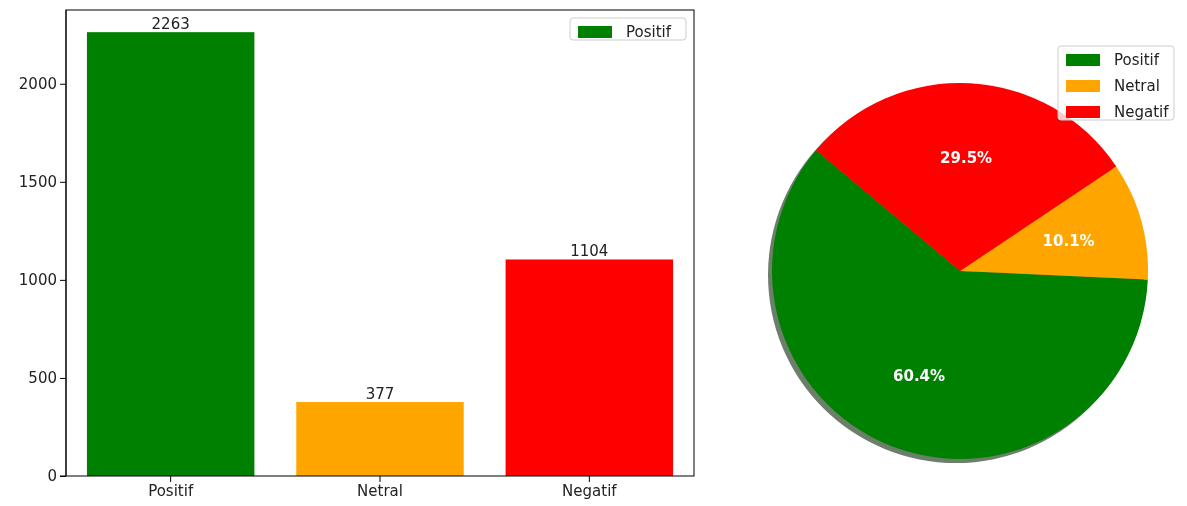 Image resolution: width=1187 pixels, height=506 pixels. What do you see at coordinates (37, 280) in the screenshot?
I see `y-tick-label: 1000` at bounding box center [37, 280].